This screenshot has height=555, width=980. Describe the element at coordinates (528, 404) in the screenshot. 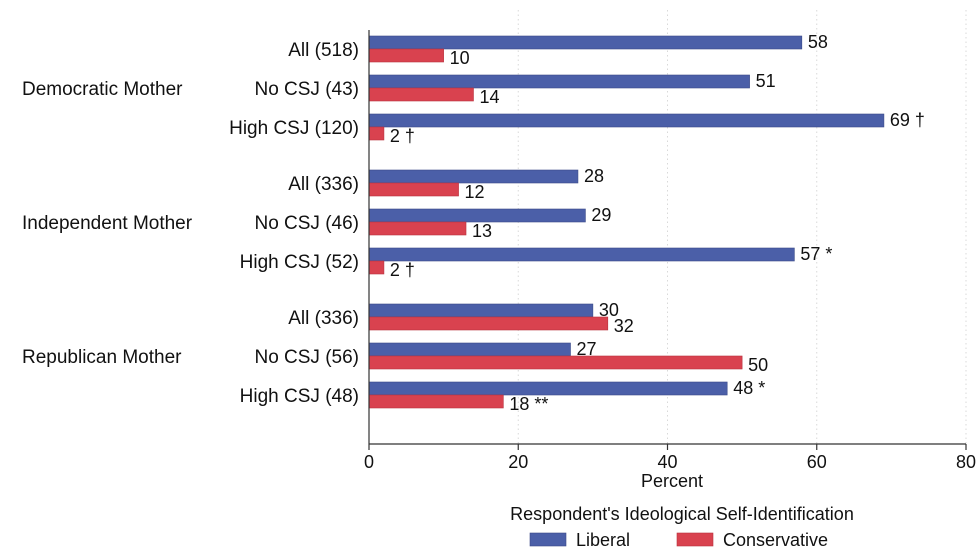

I see `data-label-conservative: 18 **` at that location.